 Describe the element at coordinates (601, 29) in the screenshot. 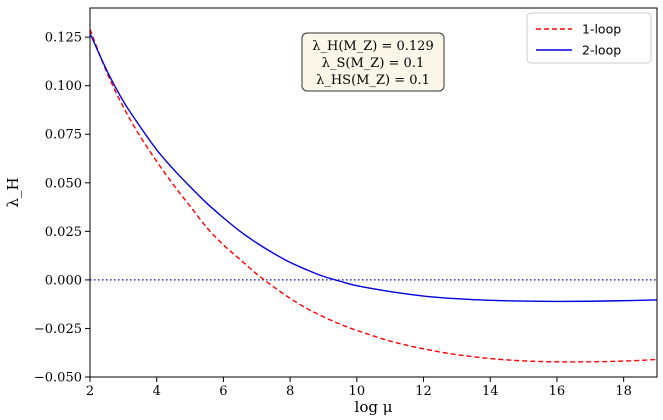

I see `legend-label-1-loop: 1-loop` at that location.